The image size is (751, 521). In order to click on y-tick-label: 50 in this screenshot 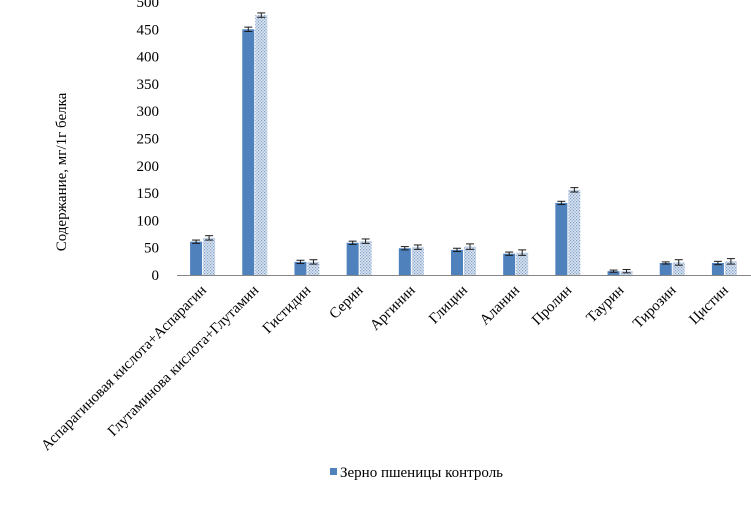, I will do `click(151, 249)`.